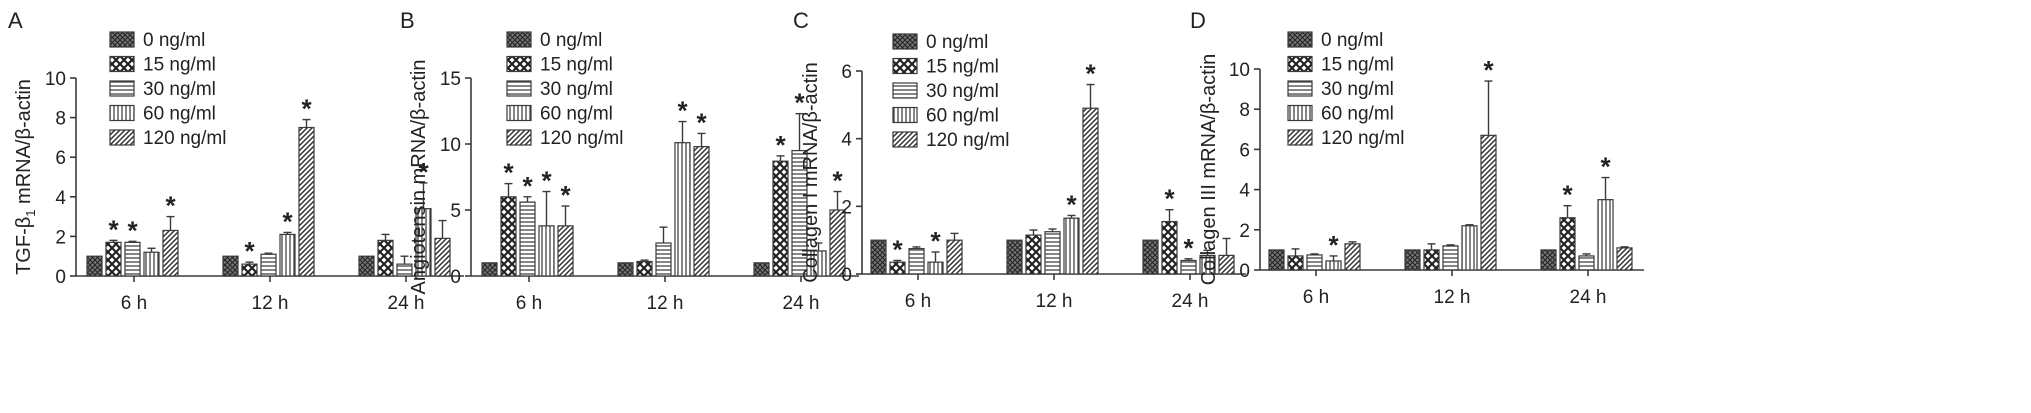  Describe the element at coordinates (1209, 170) in the screenshot. I see `y-axis-label: Collagen III mRNA/β-actin` at that location.